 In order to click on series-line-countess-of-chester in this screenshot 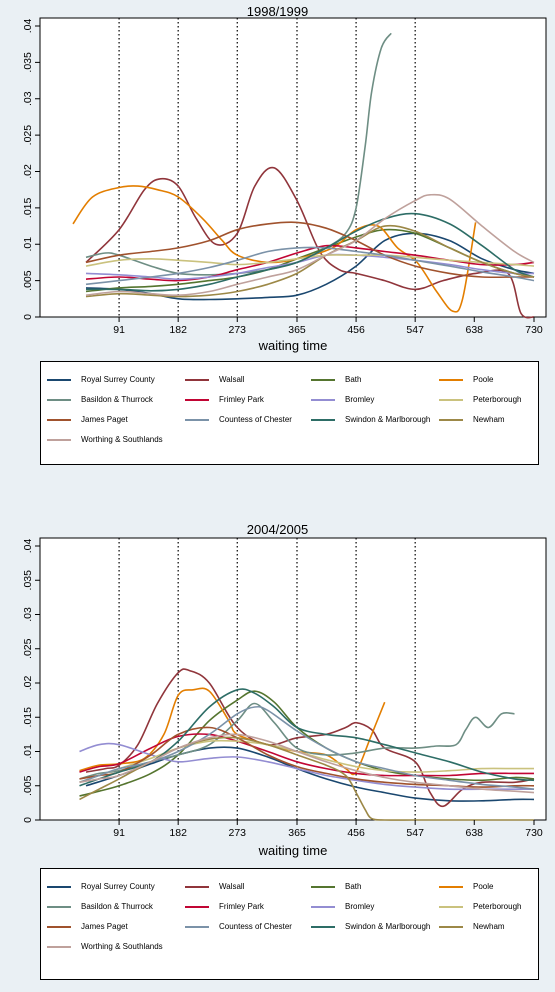, I will do `click(310, 266)`.